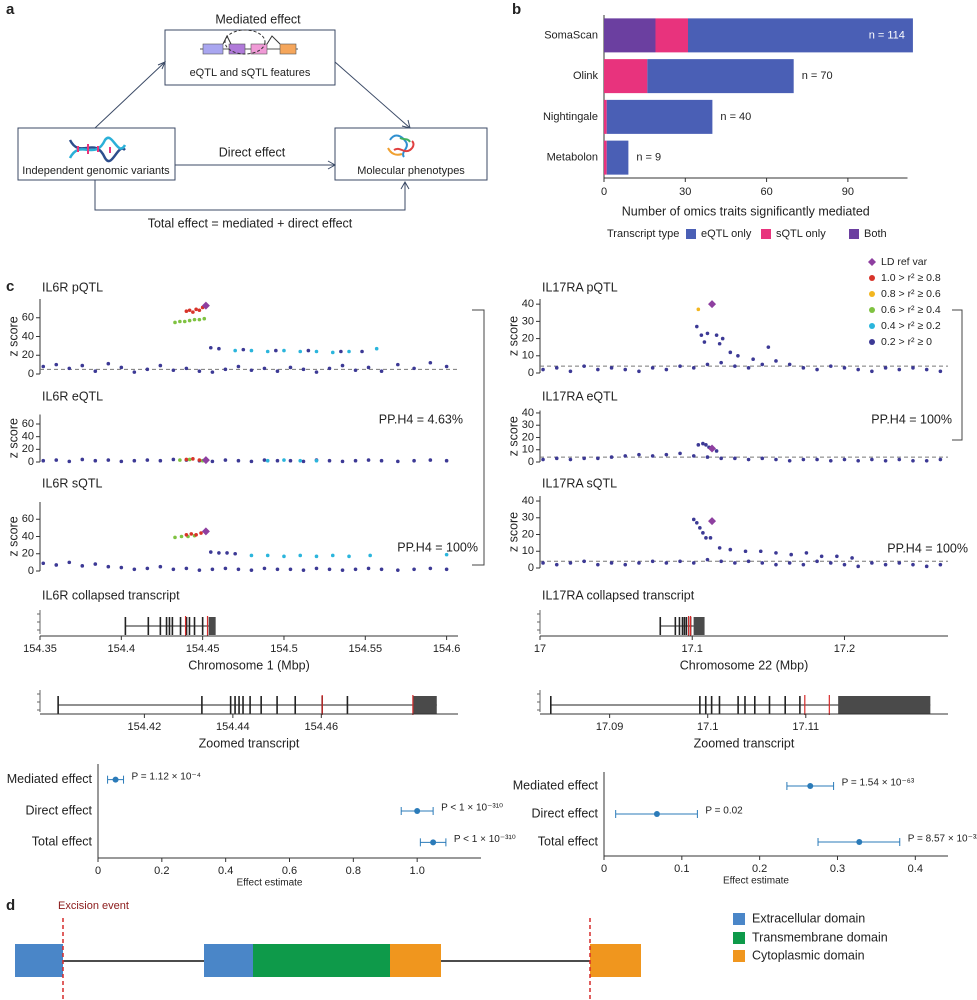  What do you see at coordinates (372, 95) in the screenshot?
I see `arrow` at bounding box center [372, 95].